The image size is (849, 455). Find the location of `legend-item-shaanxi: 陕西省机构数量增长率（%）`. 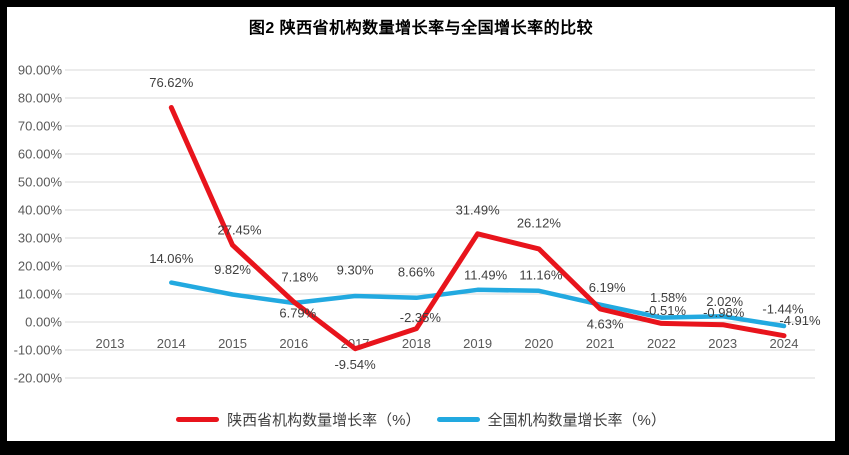

legend-item-shaanxi: 陕西省机构数量增长率（%） is located at coordinates (298, 419).